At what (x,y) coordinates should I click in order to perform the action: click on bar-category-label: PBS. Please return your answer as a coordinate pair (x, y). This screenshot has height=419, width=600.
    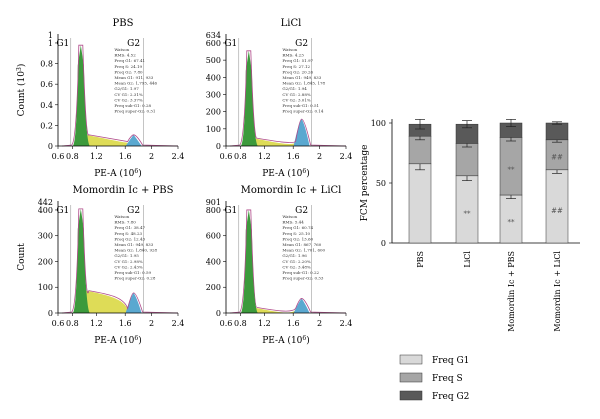
    Looking at the image, I should click on (420, 259).